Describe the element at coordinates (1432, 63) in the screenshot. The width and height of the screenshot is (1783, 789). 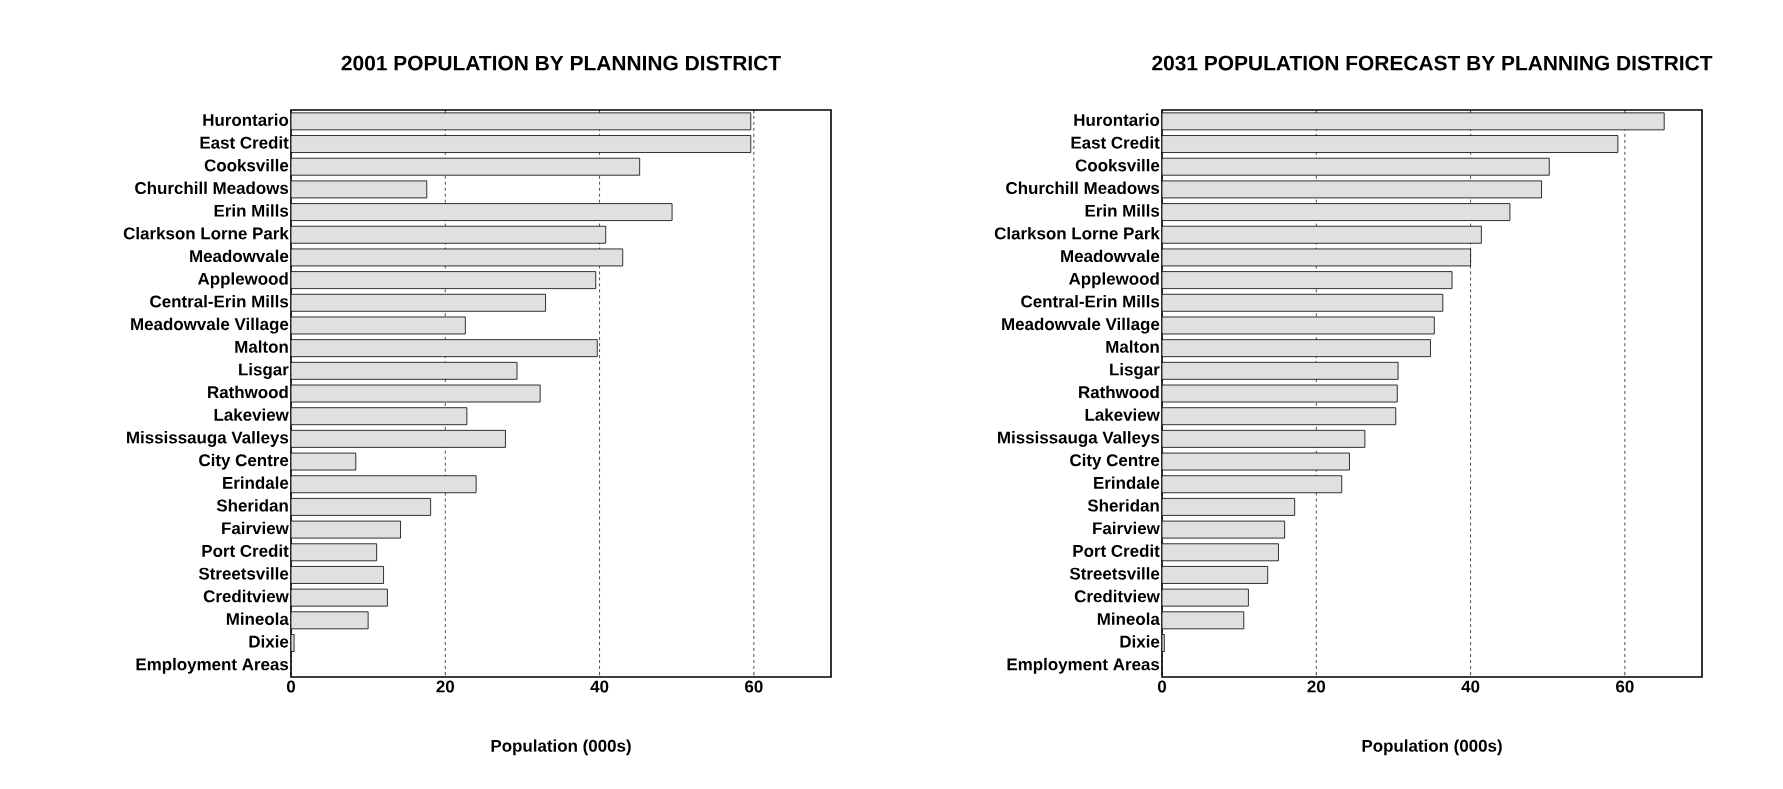
I see `chart-title: 2031 POPULATION FORECAST BY PLANNING DISTRICT` at that location.